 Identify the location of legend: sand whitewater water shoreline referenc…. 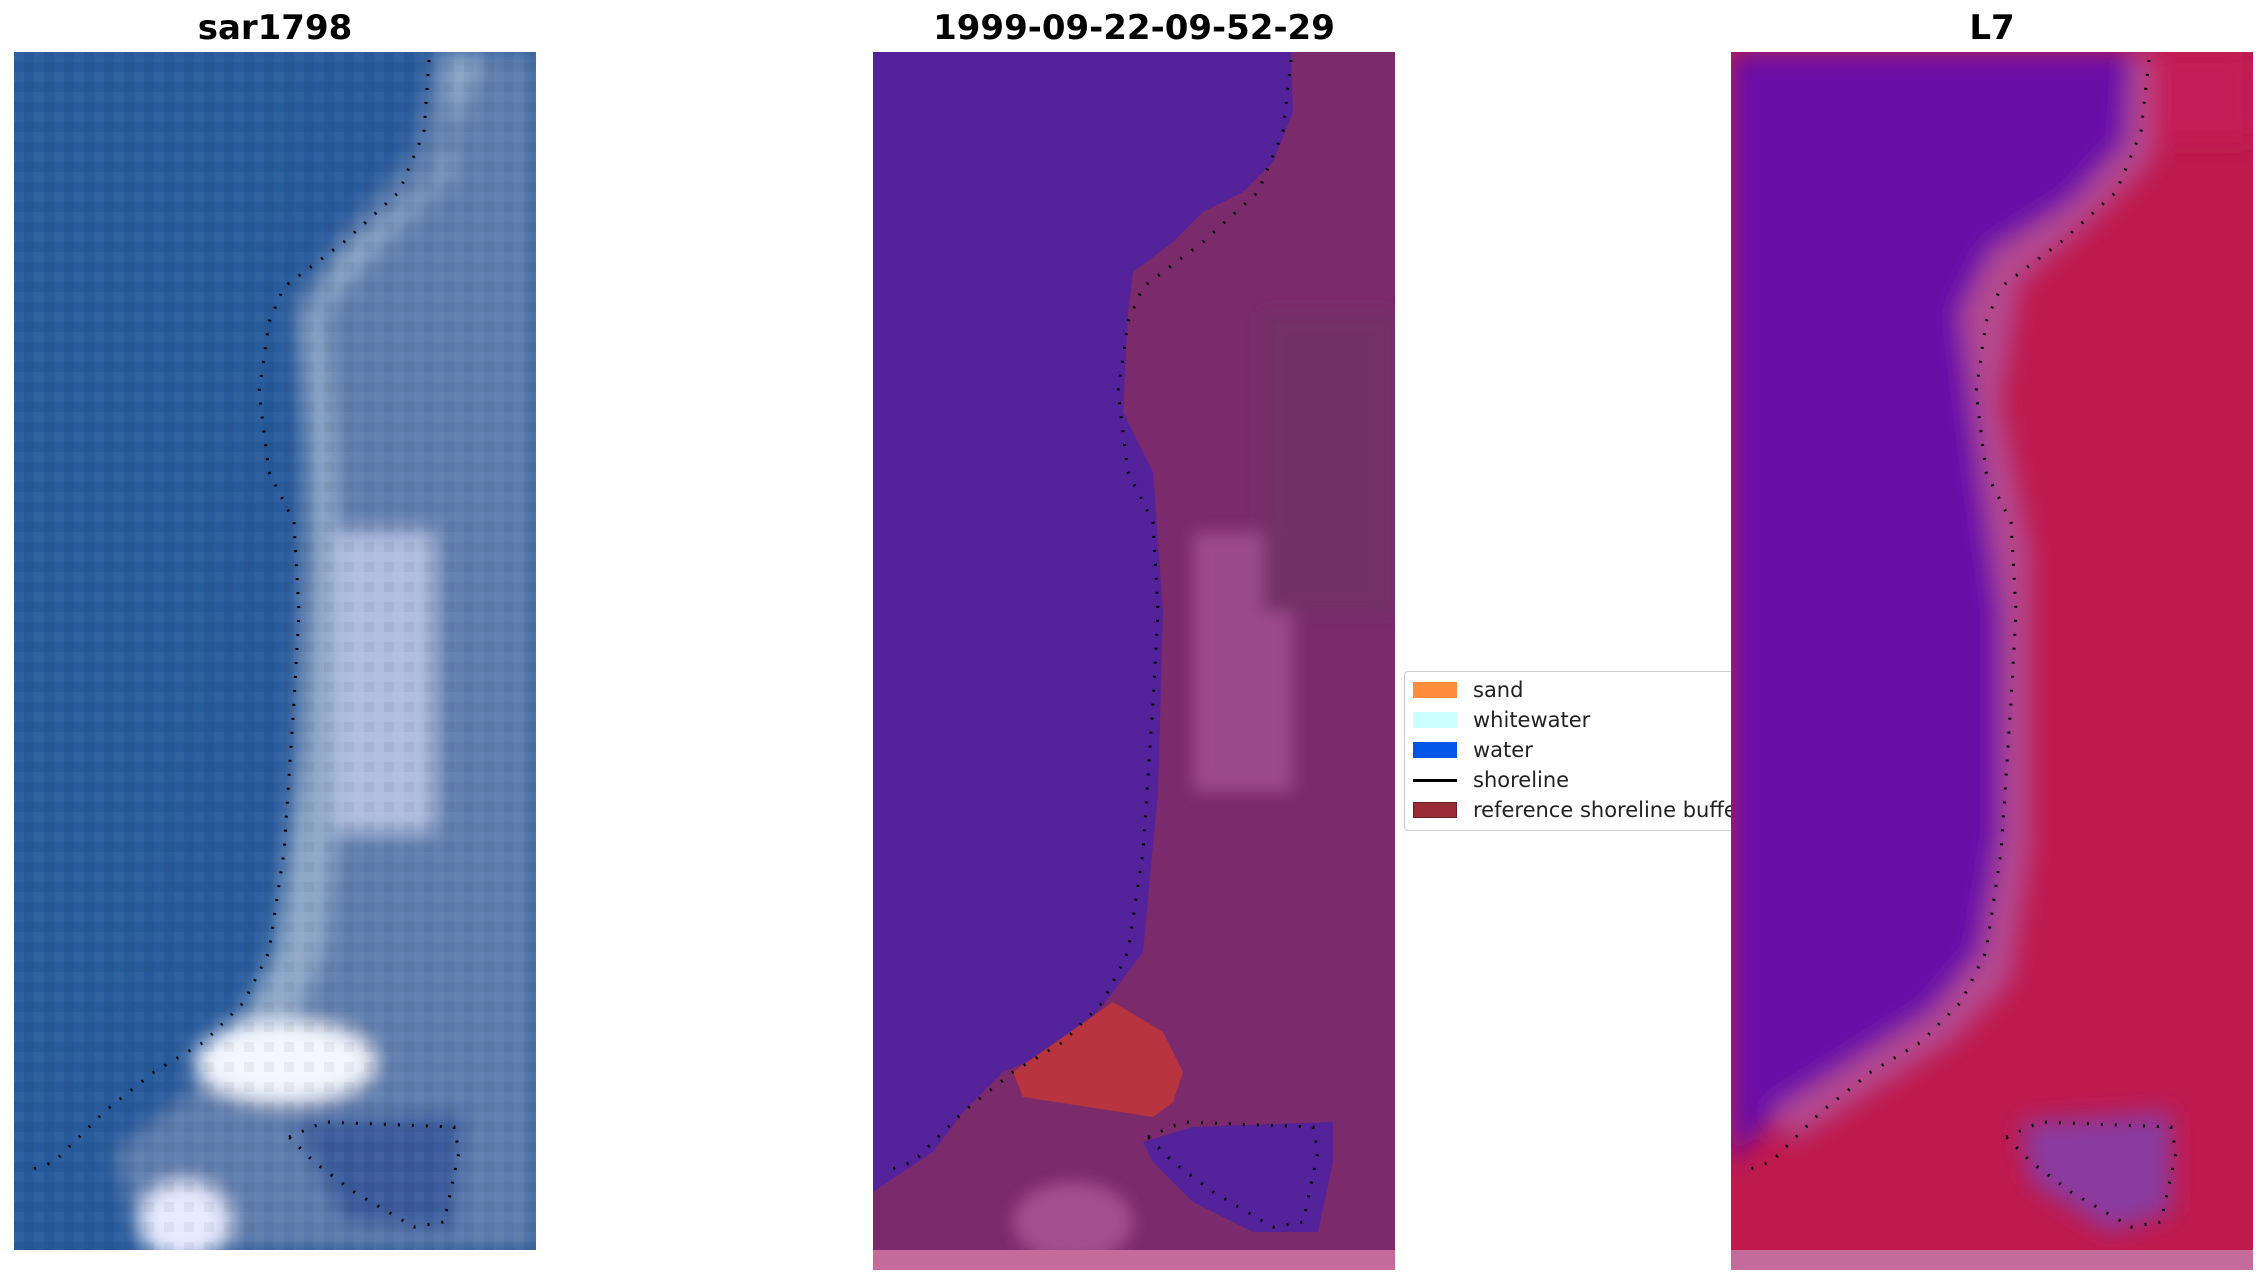
(1570, 751).